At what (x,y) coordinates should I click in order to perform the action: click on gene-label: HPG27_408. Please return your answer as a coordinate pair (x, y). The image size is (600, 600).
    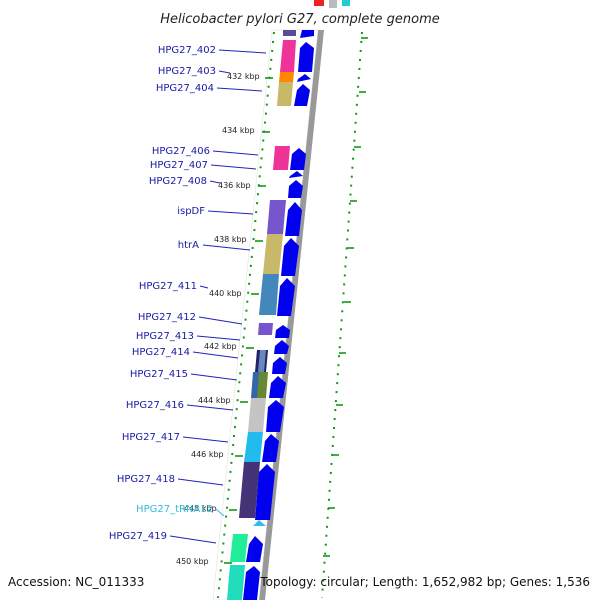
    Looking at the image, I should click on (178, 181).